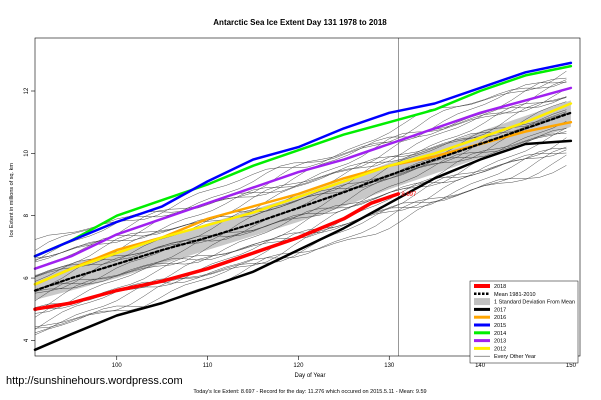  What do you see at coordinates (27, 215) in the screenshot?
I see `y-tick-label: 8` at bounding box center [27, 215].